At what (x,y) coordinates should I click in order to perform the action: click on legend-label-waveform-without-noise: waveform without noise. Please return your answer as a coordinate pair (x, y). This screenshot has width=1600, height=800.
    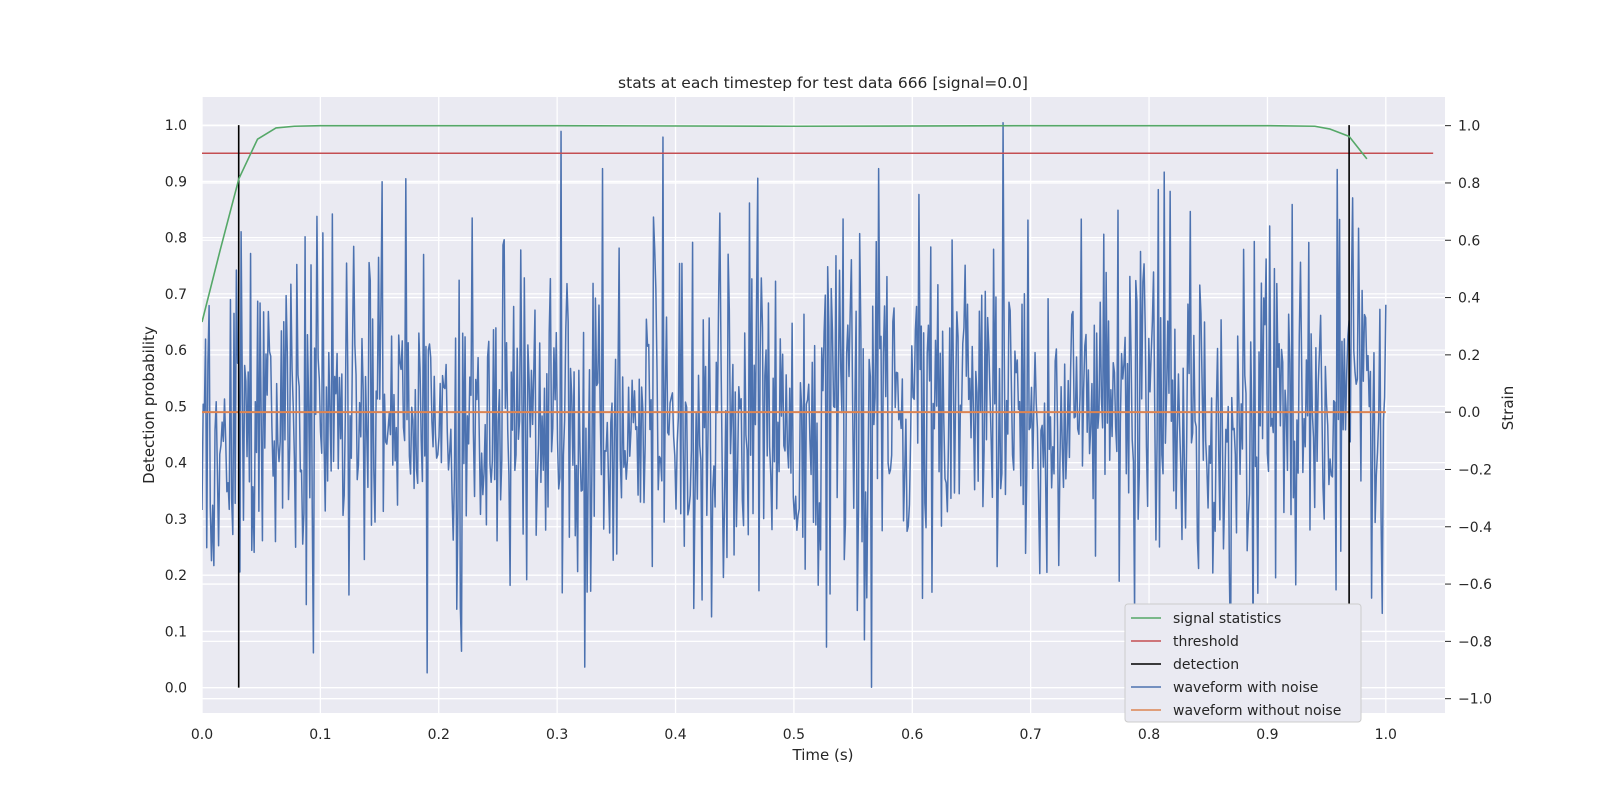
    Looking at the image, I should click on (1257, 711).